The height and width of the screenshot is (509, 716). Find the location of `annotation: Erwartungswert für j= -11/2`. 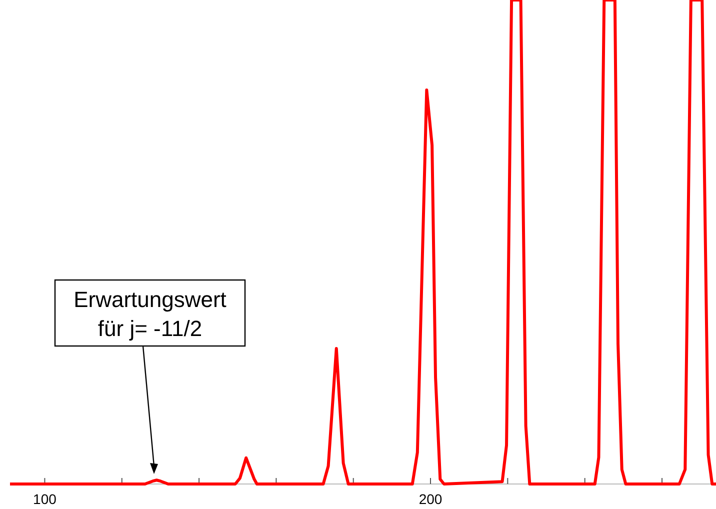

annotation: Erwartungswert für j= -11/2 is located at coordinates (150, 314).